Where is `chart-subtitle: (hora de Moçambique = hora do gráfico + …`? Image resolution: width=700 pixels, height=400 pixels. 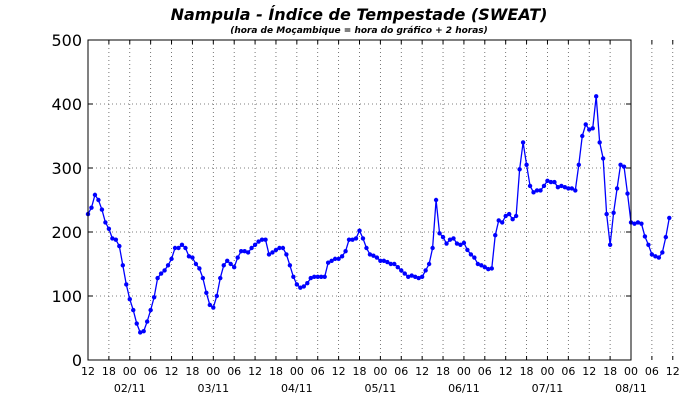
chart-subtitle: (hora de Moçambique = hora do gráfico + … is located at coordinates (359, 31).